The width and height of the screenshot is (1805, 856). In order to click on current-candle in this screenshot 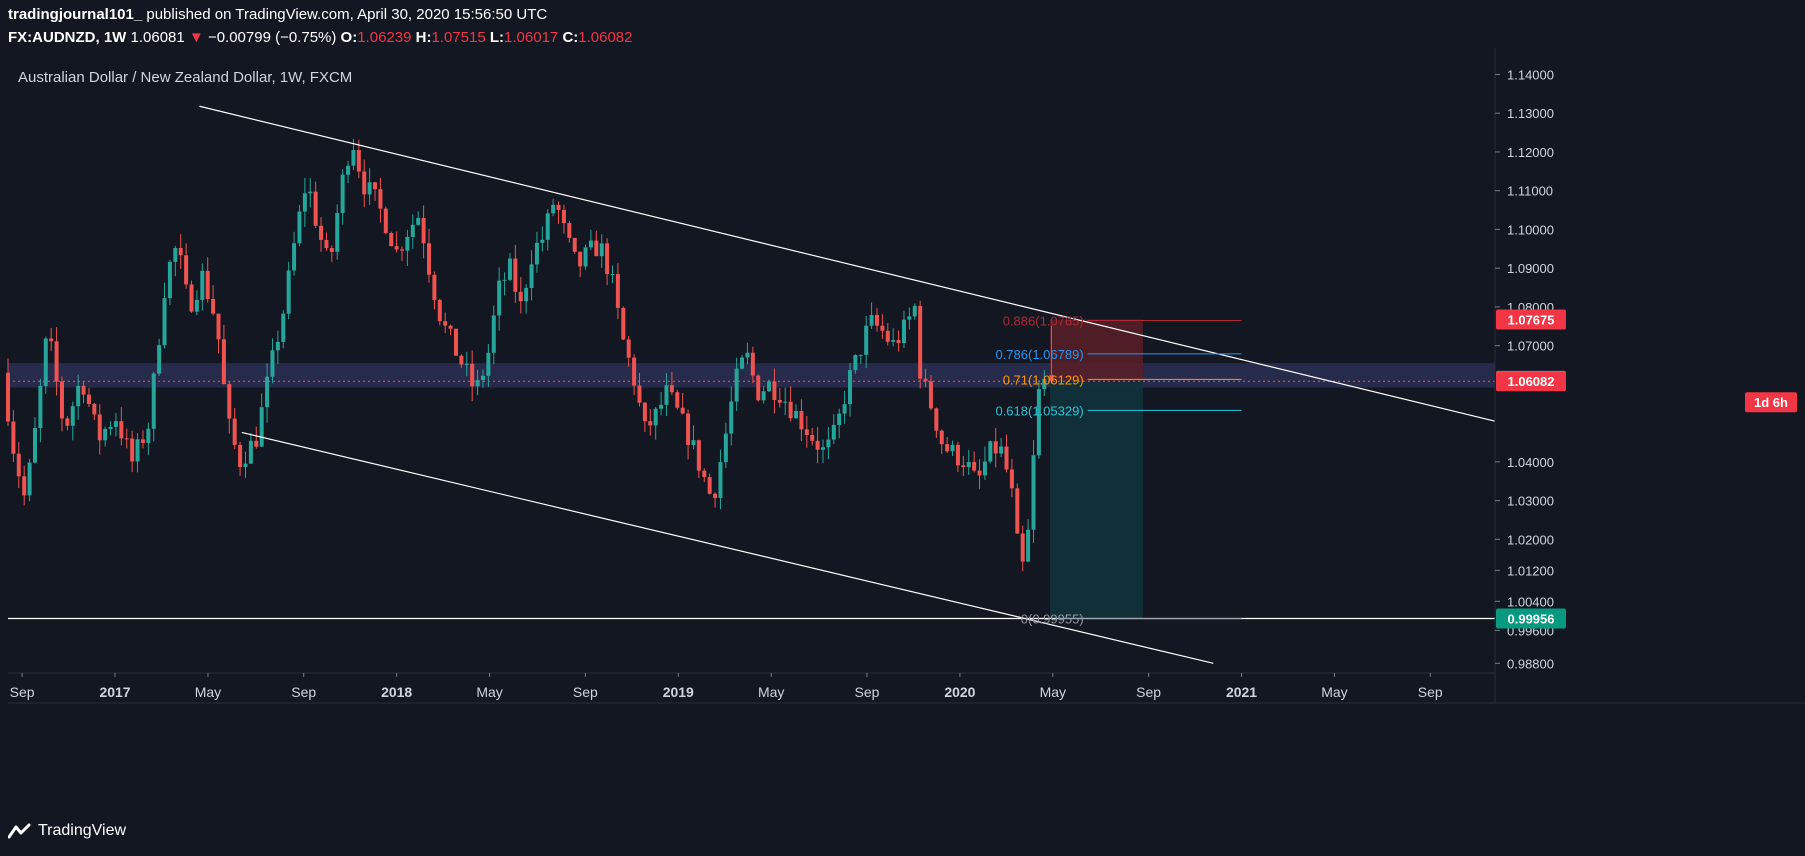, I will do `click(1051, 378)`.